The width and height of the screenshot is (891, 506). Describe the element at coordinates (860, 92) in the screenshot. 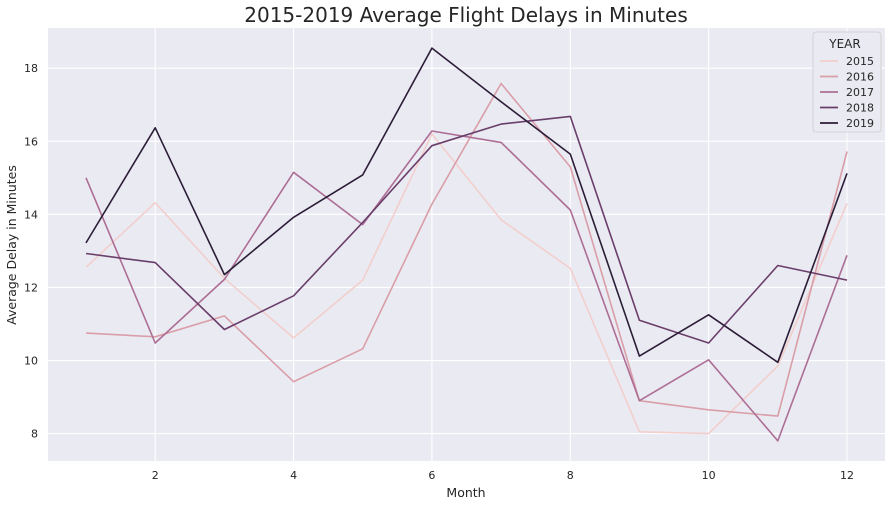

I see `legend-label-2017: 2017` at that location.